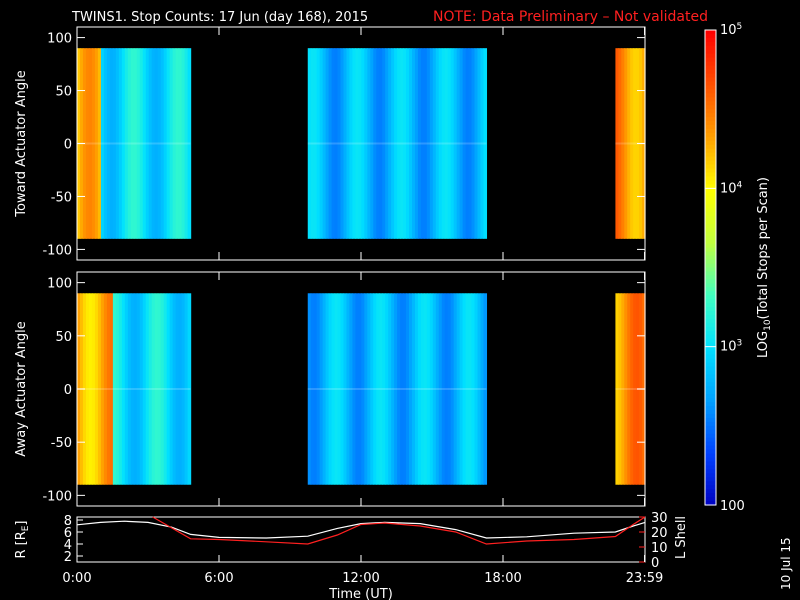 Image resolution: width=800 pixels, height=600 pixels. I want to click on y-tick-label: 6, so click(68, 533).